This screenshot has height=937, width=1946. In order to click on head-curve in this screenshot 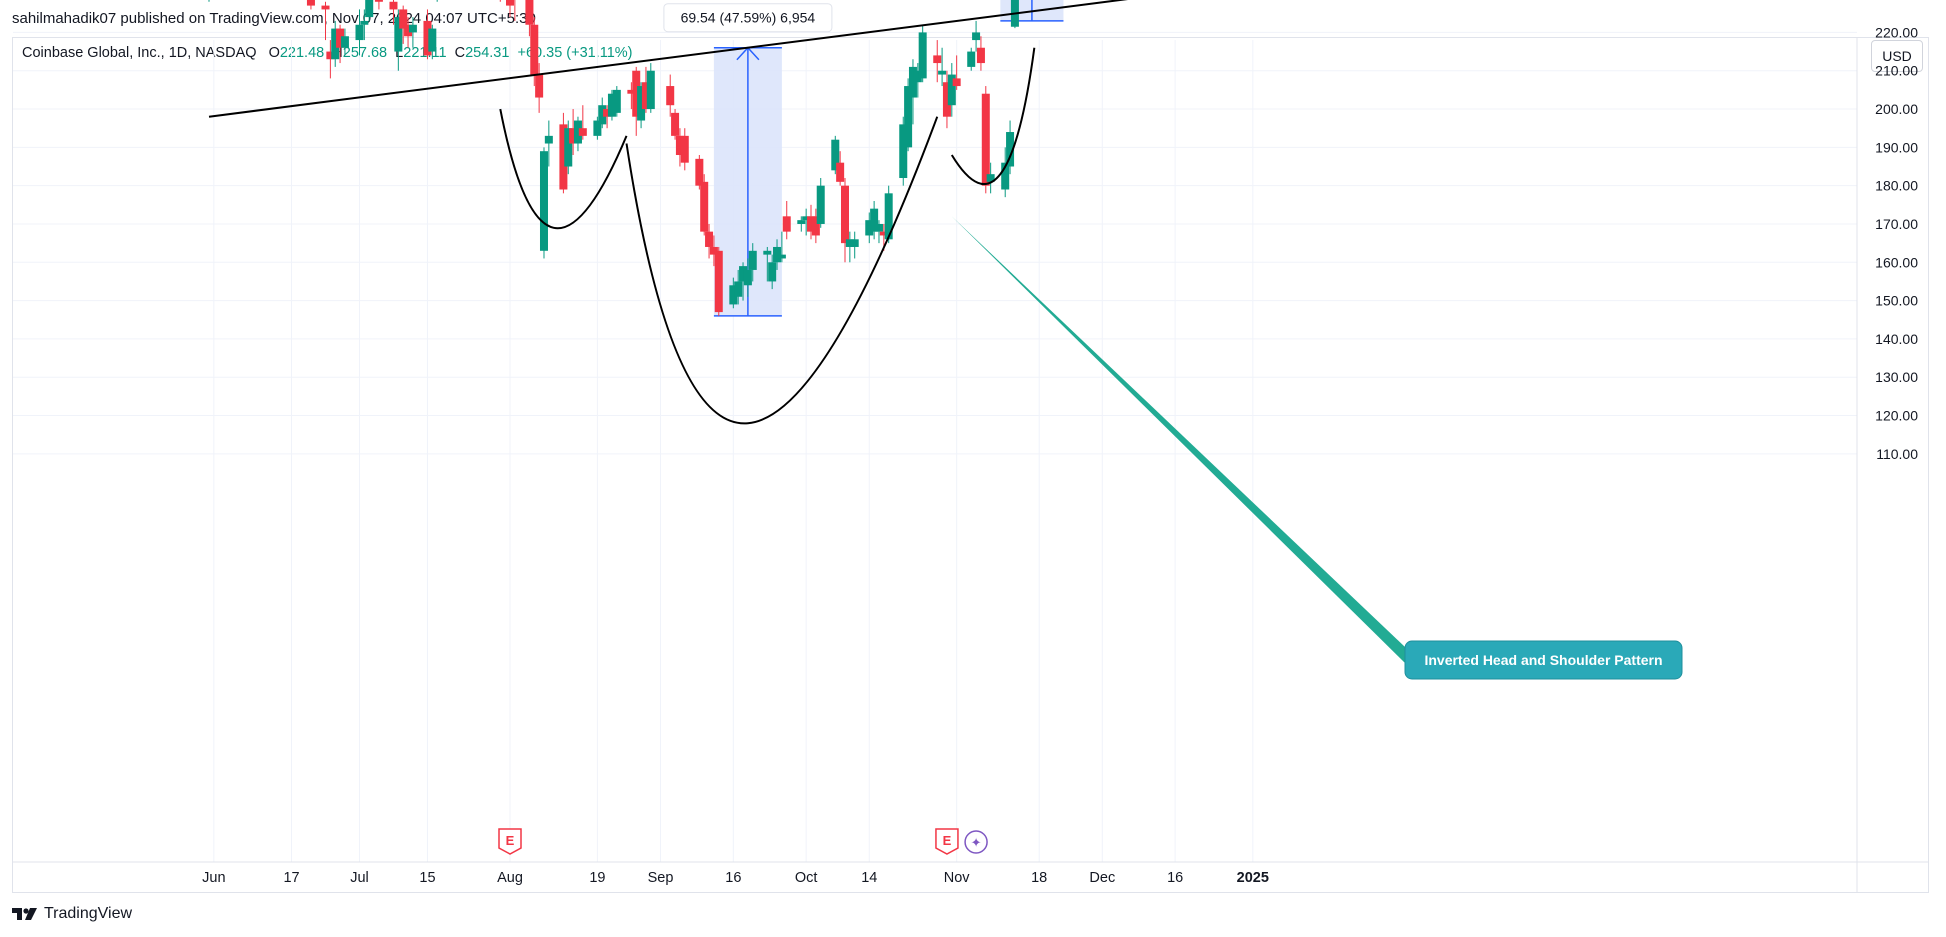, I will do `click(782, 270)`.